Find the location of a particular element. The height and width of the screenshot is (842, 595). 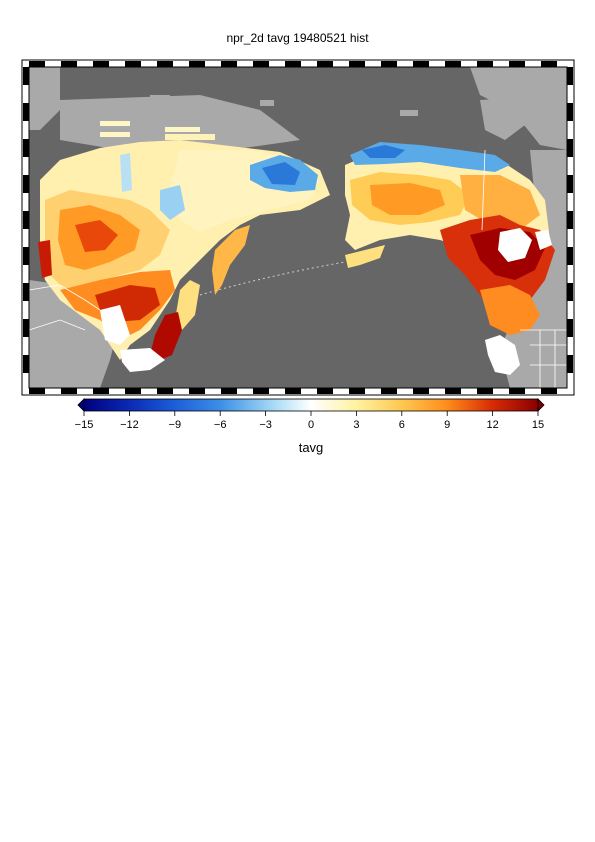

field-siberia-west-hot is located at coordinates (45, 259).